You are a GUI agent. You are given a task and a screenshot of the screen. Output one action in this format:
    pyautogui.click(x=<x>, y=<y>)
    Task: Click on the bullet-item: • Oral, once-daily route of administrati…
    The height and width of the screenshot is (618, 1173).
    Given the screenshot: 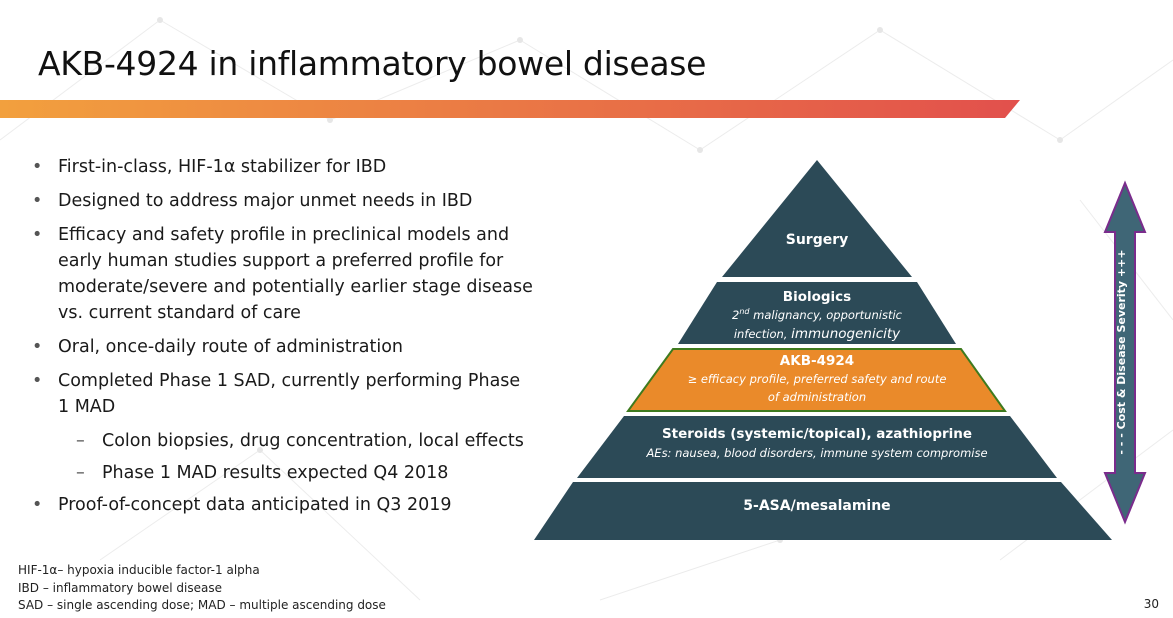 What is the action you would take?
    pyautogui.click(x=290, y=347)
    